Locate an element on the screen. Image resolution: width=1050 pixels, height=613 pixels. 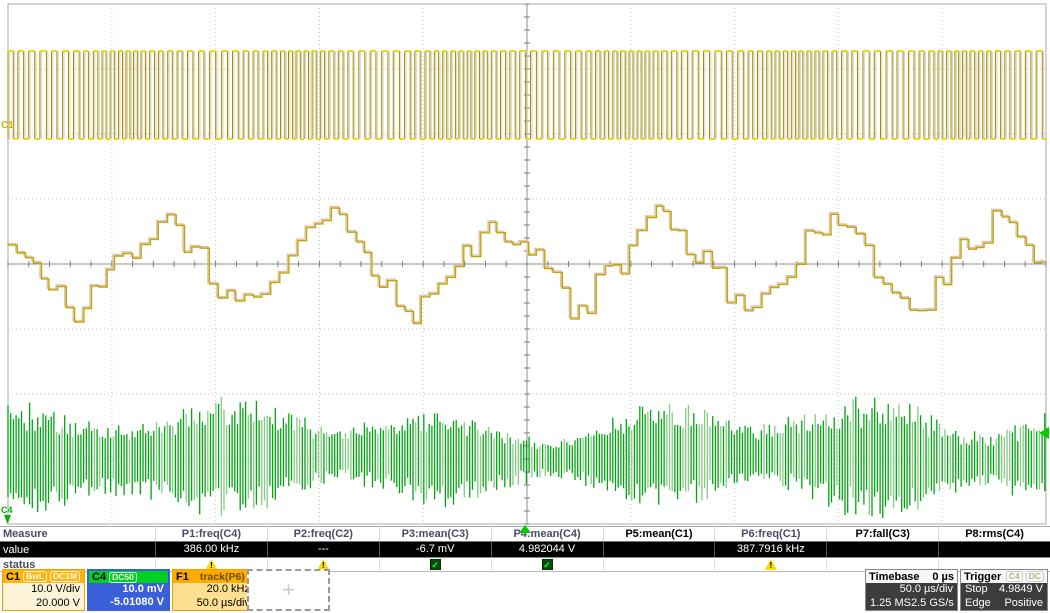
timebase-samples: 1.25 MS is located at coordinates (890, 602).